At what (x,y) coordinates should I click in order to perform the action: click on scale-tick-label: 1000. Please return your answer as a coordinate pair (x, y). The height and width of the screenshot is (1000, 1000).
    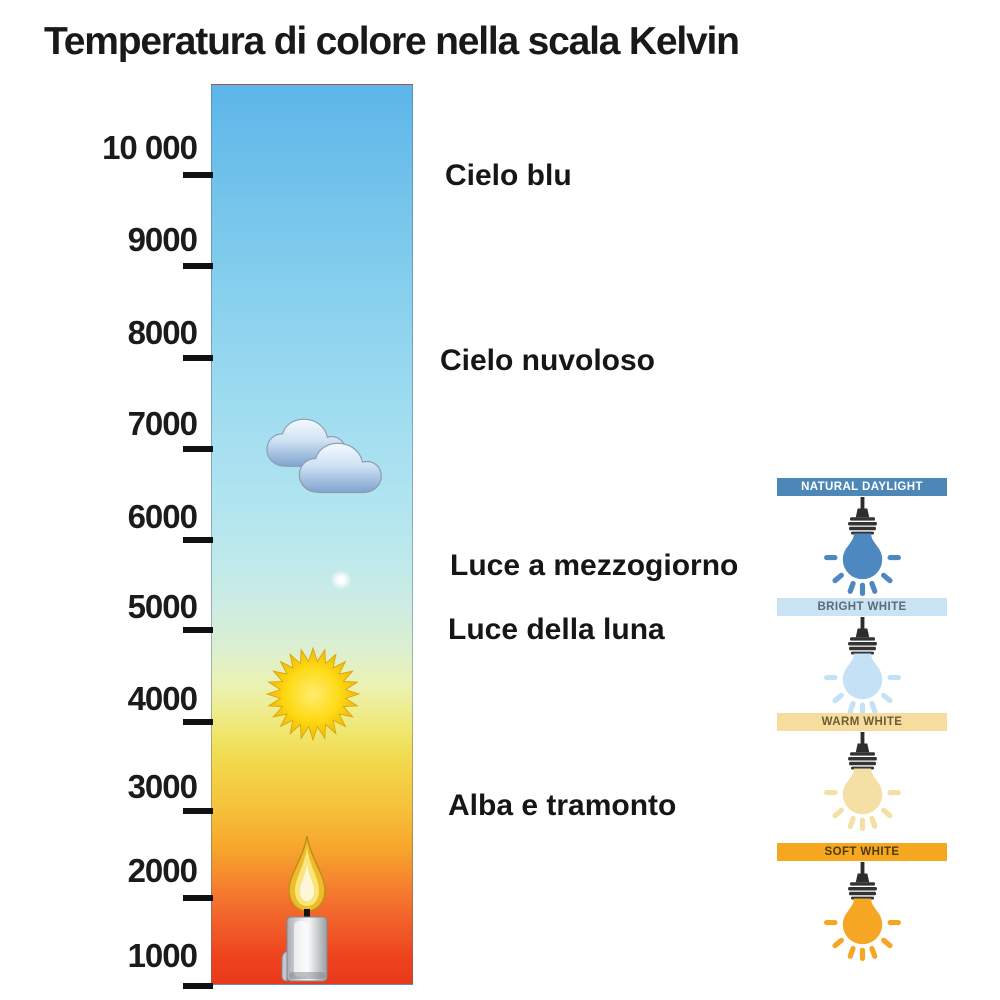
    Looking at the image, I should click on (162, 955).